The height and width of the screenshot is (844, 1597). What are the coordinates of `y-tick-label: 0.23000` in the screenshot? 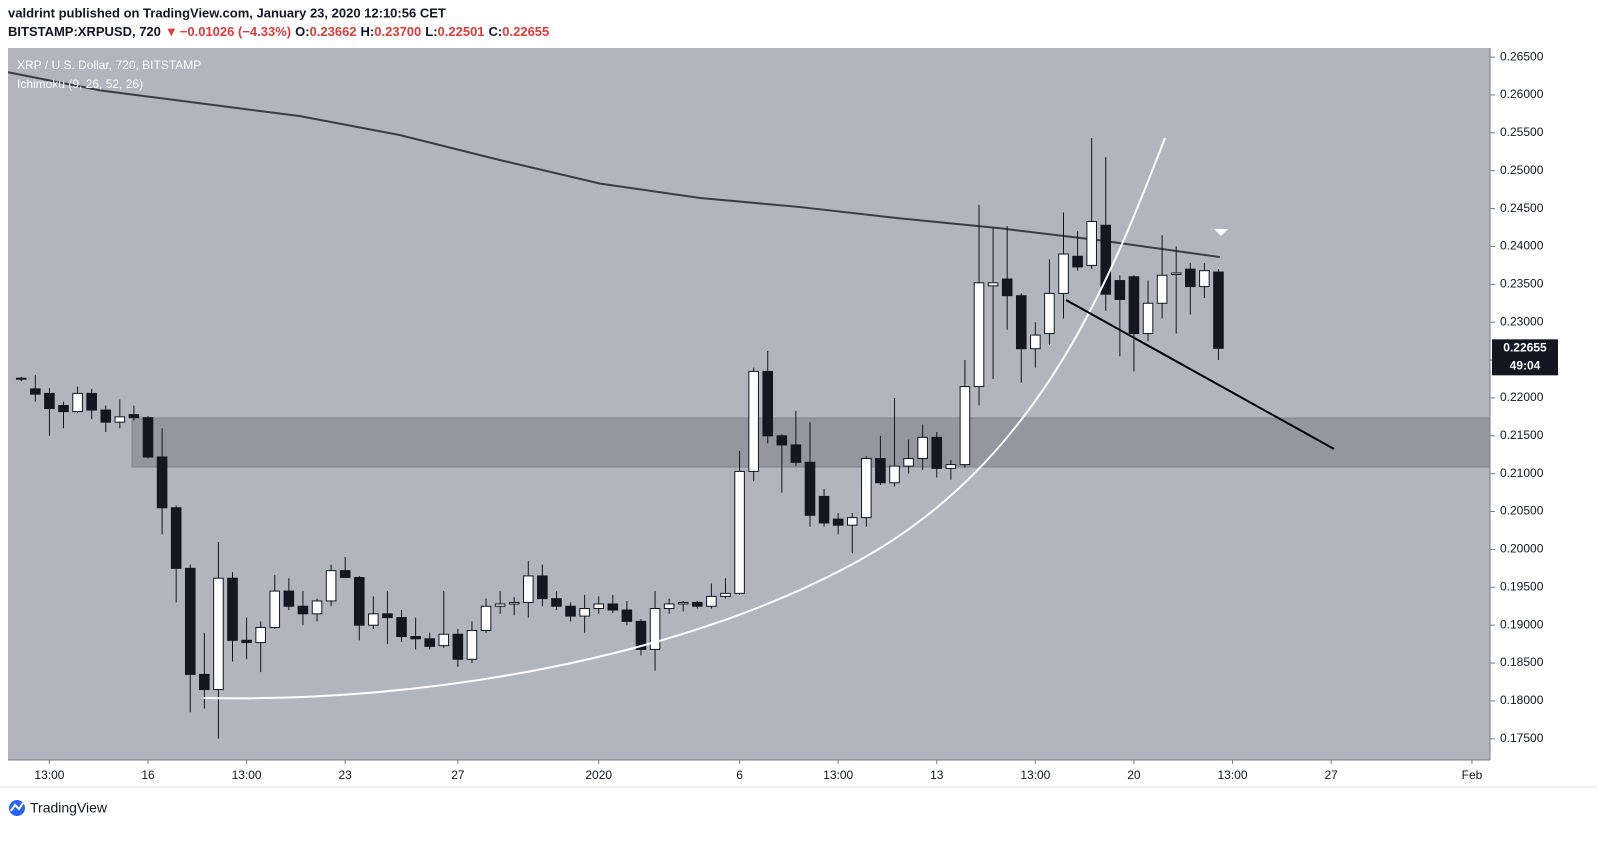 It's located at (1522, 321).